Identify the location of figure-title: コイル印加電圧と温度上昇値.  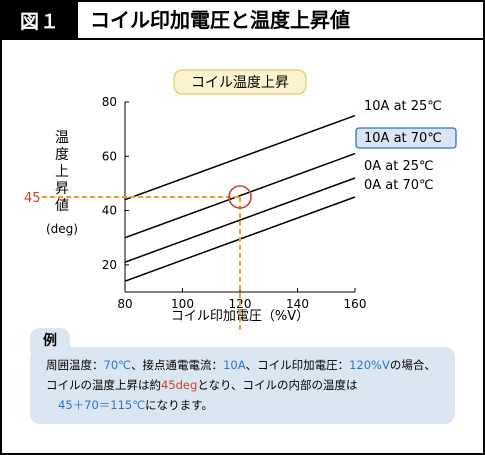
(220, 20).